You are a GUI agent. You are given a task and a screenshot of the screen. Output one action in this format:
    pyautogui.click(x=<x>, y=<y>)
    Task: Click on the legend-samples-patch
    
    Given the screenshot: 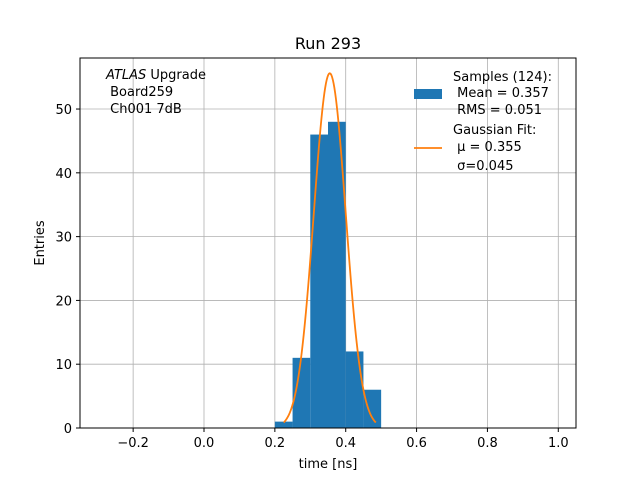 What is the action you would take?
    pyautogui.click(x=428, y=94)
    